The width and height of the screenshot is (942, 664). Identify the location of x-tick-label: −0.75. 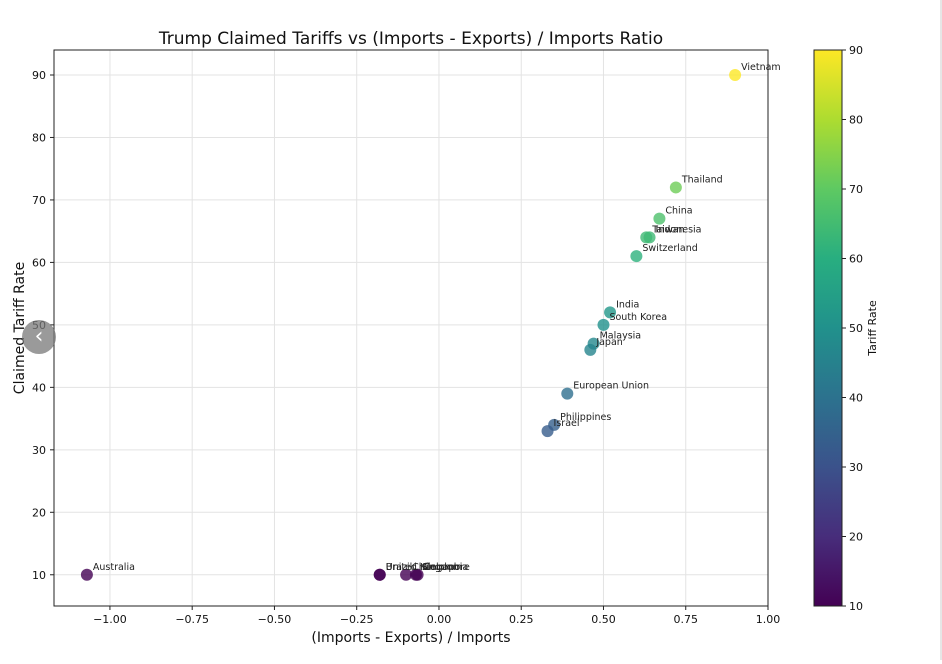
(192, 619).